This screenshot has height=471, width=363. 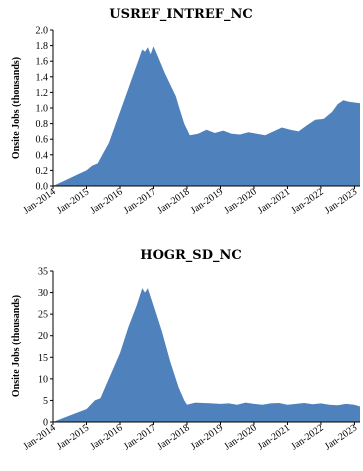 What do you see at coordinates (190, 255) in the screenshot?
I see `chart-title: HOGR_SD_NC` at bounding box center [190, 255].